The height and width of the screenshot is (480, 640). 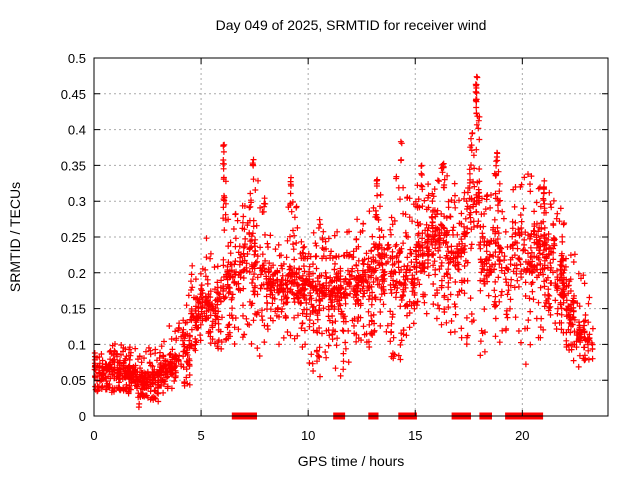 What do you see at coordinates (73, 309) in the screenshot?
I see `y-tick-label: 0.15` at bounding box center [73, 309].